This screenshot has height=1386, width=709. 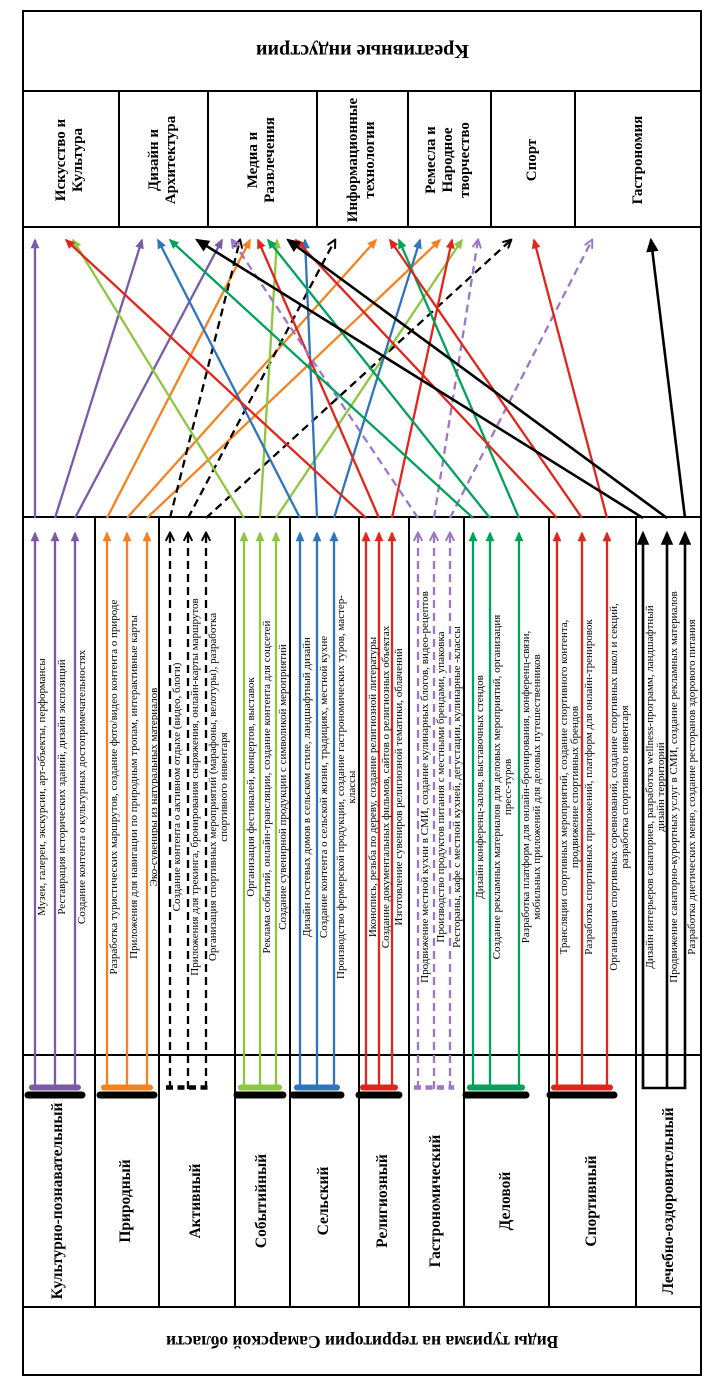 What do you see at coordinates (435, 1201) in the screenshot?
I see `tourism-type-label: Гастрономический` at bounding box center [435, 1201].